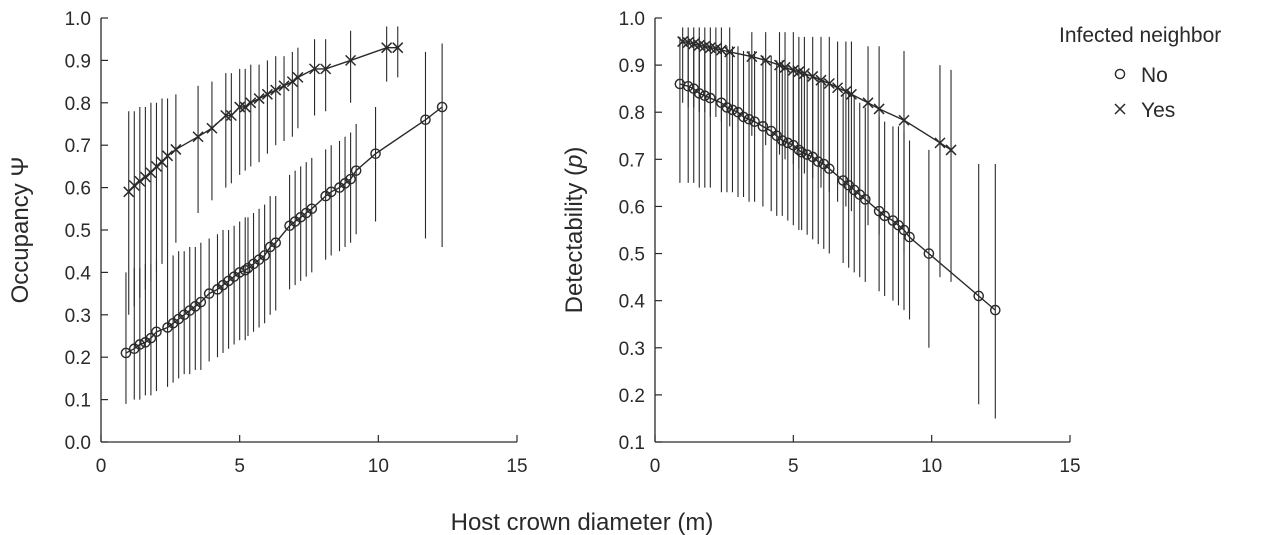  What do you see at coordinates (632, 396) in the screenshot?
I see `detectability-y-tick-label: 0.2` at bounding box center [632, 396].